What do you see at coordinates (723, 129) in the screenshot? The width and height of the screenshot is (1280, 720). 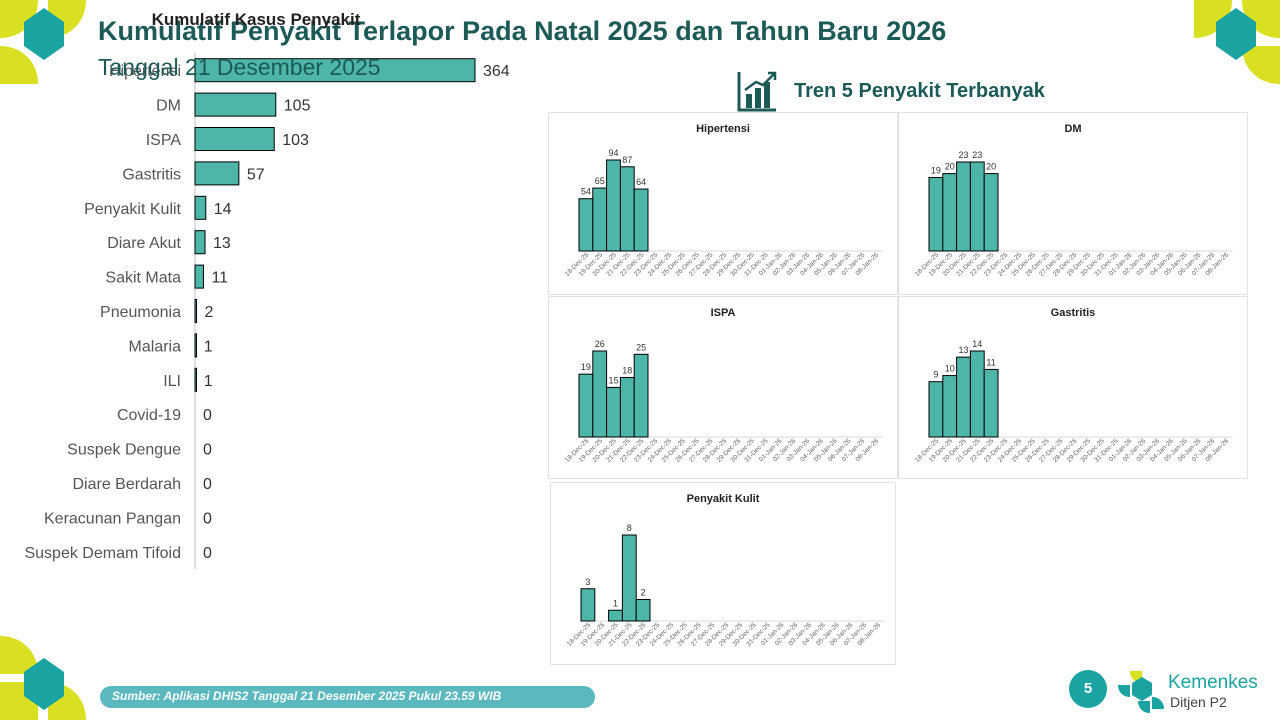 I see `trend-chart-title: Hipertensi` at bounding box center [723, 129].